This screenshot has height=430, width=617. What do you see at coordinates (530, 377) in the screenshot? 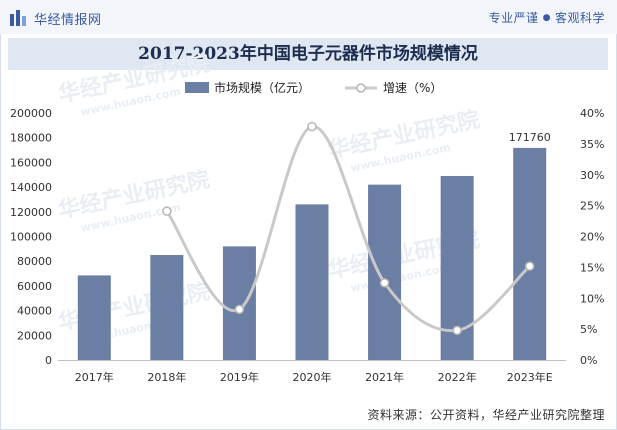
I see `x-tick-label: 2023年E` at bounding box center [530, 377].